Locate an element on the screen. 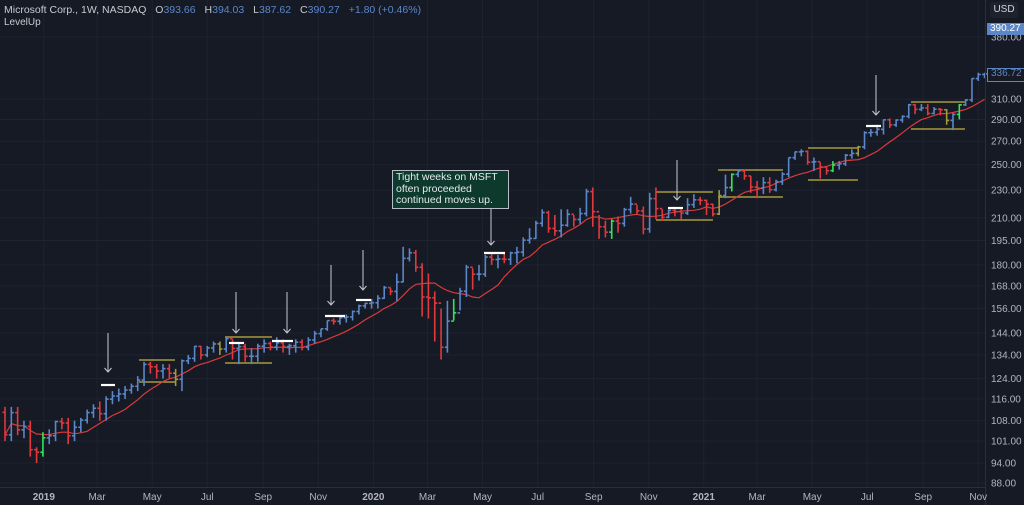  open-value: 393.66 is located at coordinates (179, 10).